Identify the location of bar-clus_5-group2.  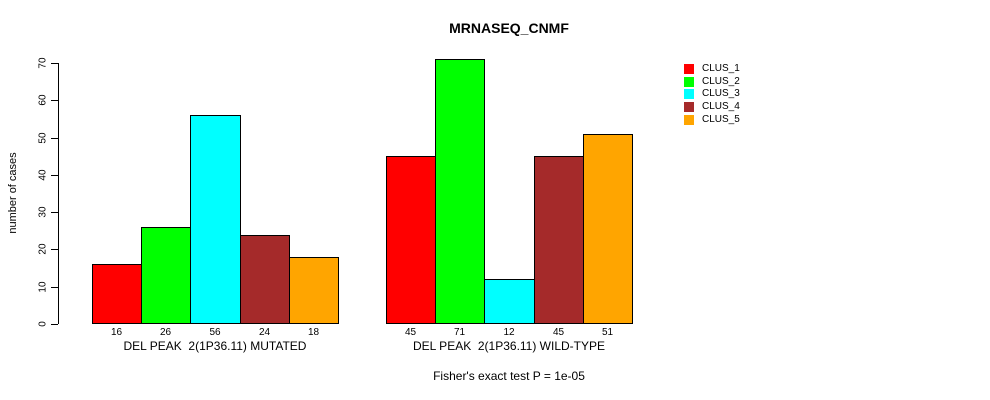
(608, 229).